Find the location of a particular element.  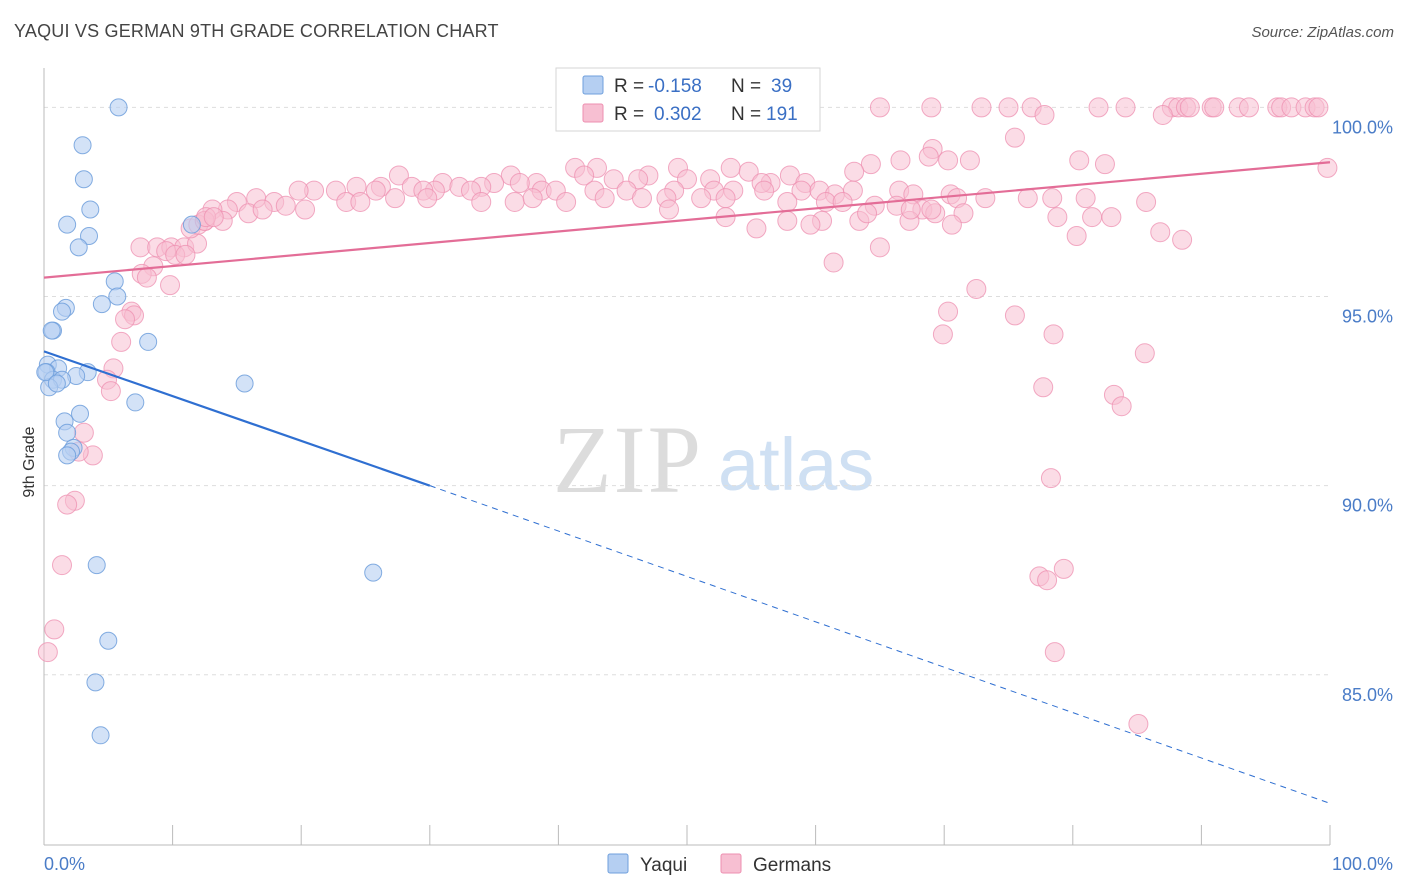

bottom-legend-label-german: Germans is located at coordinates (792, 865).